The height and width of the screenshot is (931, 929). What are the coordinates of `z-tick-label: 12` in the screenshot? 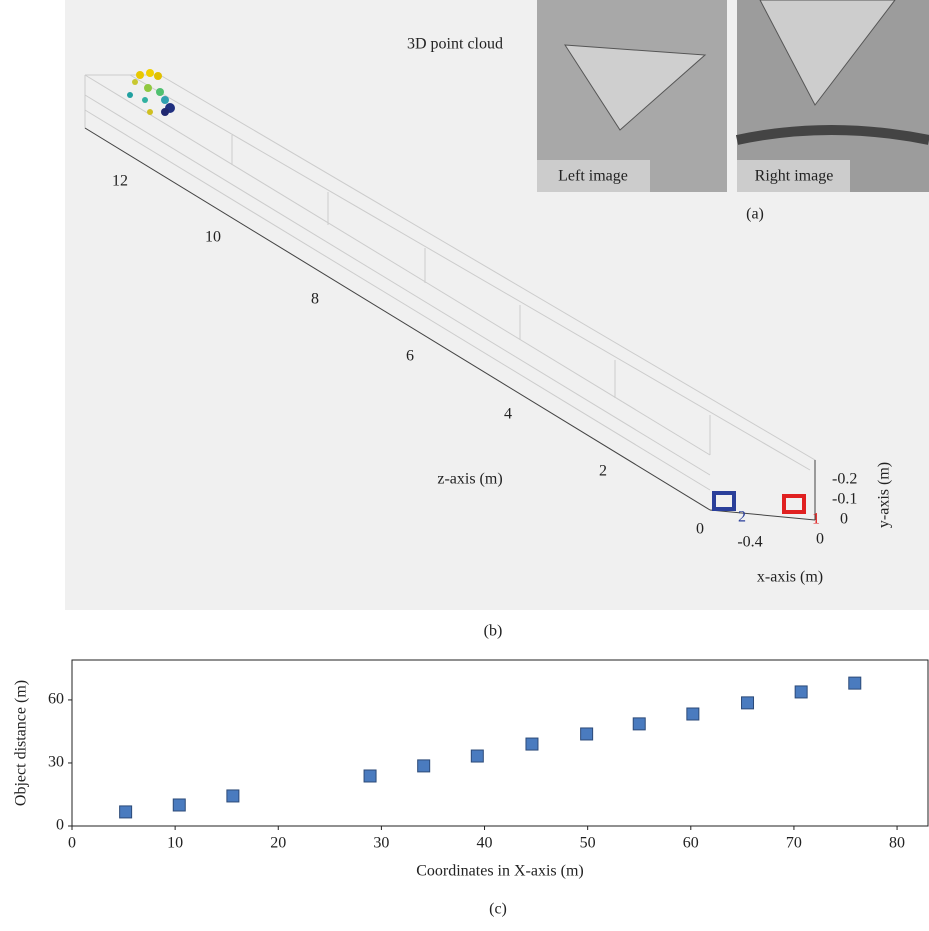 It's located at (120, 181).